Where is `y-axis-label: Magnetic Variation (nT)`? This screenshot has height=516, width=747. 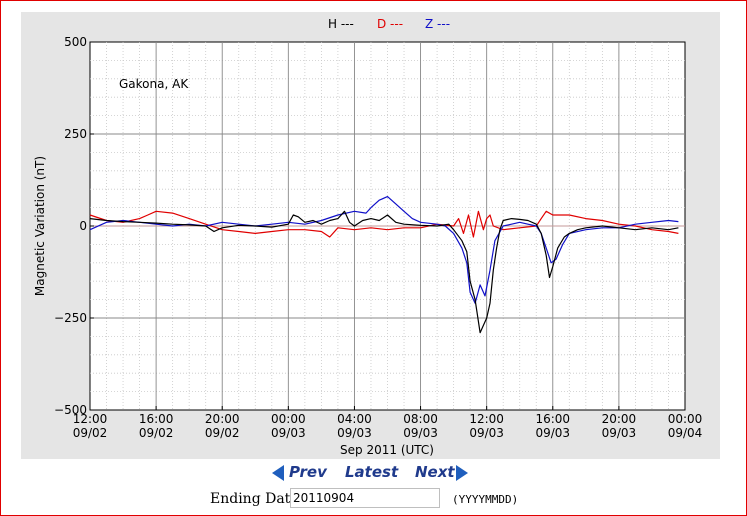 y-axis-label: Magnetic Variation (nT) is located at coordinates (40, 226).